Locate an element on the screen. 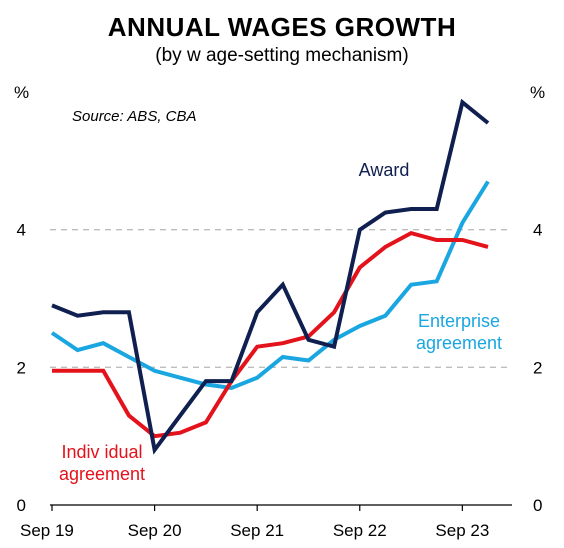 The width and height of the screenshot is (564, 548). series-label-individual: Indiv idual agreement is located at coordinates (102, 463).